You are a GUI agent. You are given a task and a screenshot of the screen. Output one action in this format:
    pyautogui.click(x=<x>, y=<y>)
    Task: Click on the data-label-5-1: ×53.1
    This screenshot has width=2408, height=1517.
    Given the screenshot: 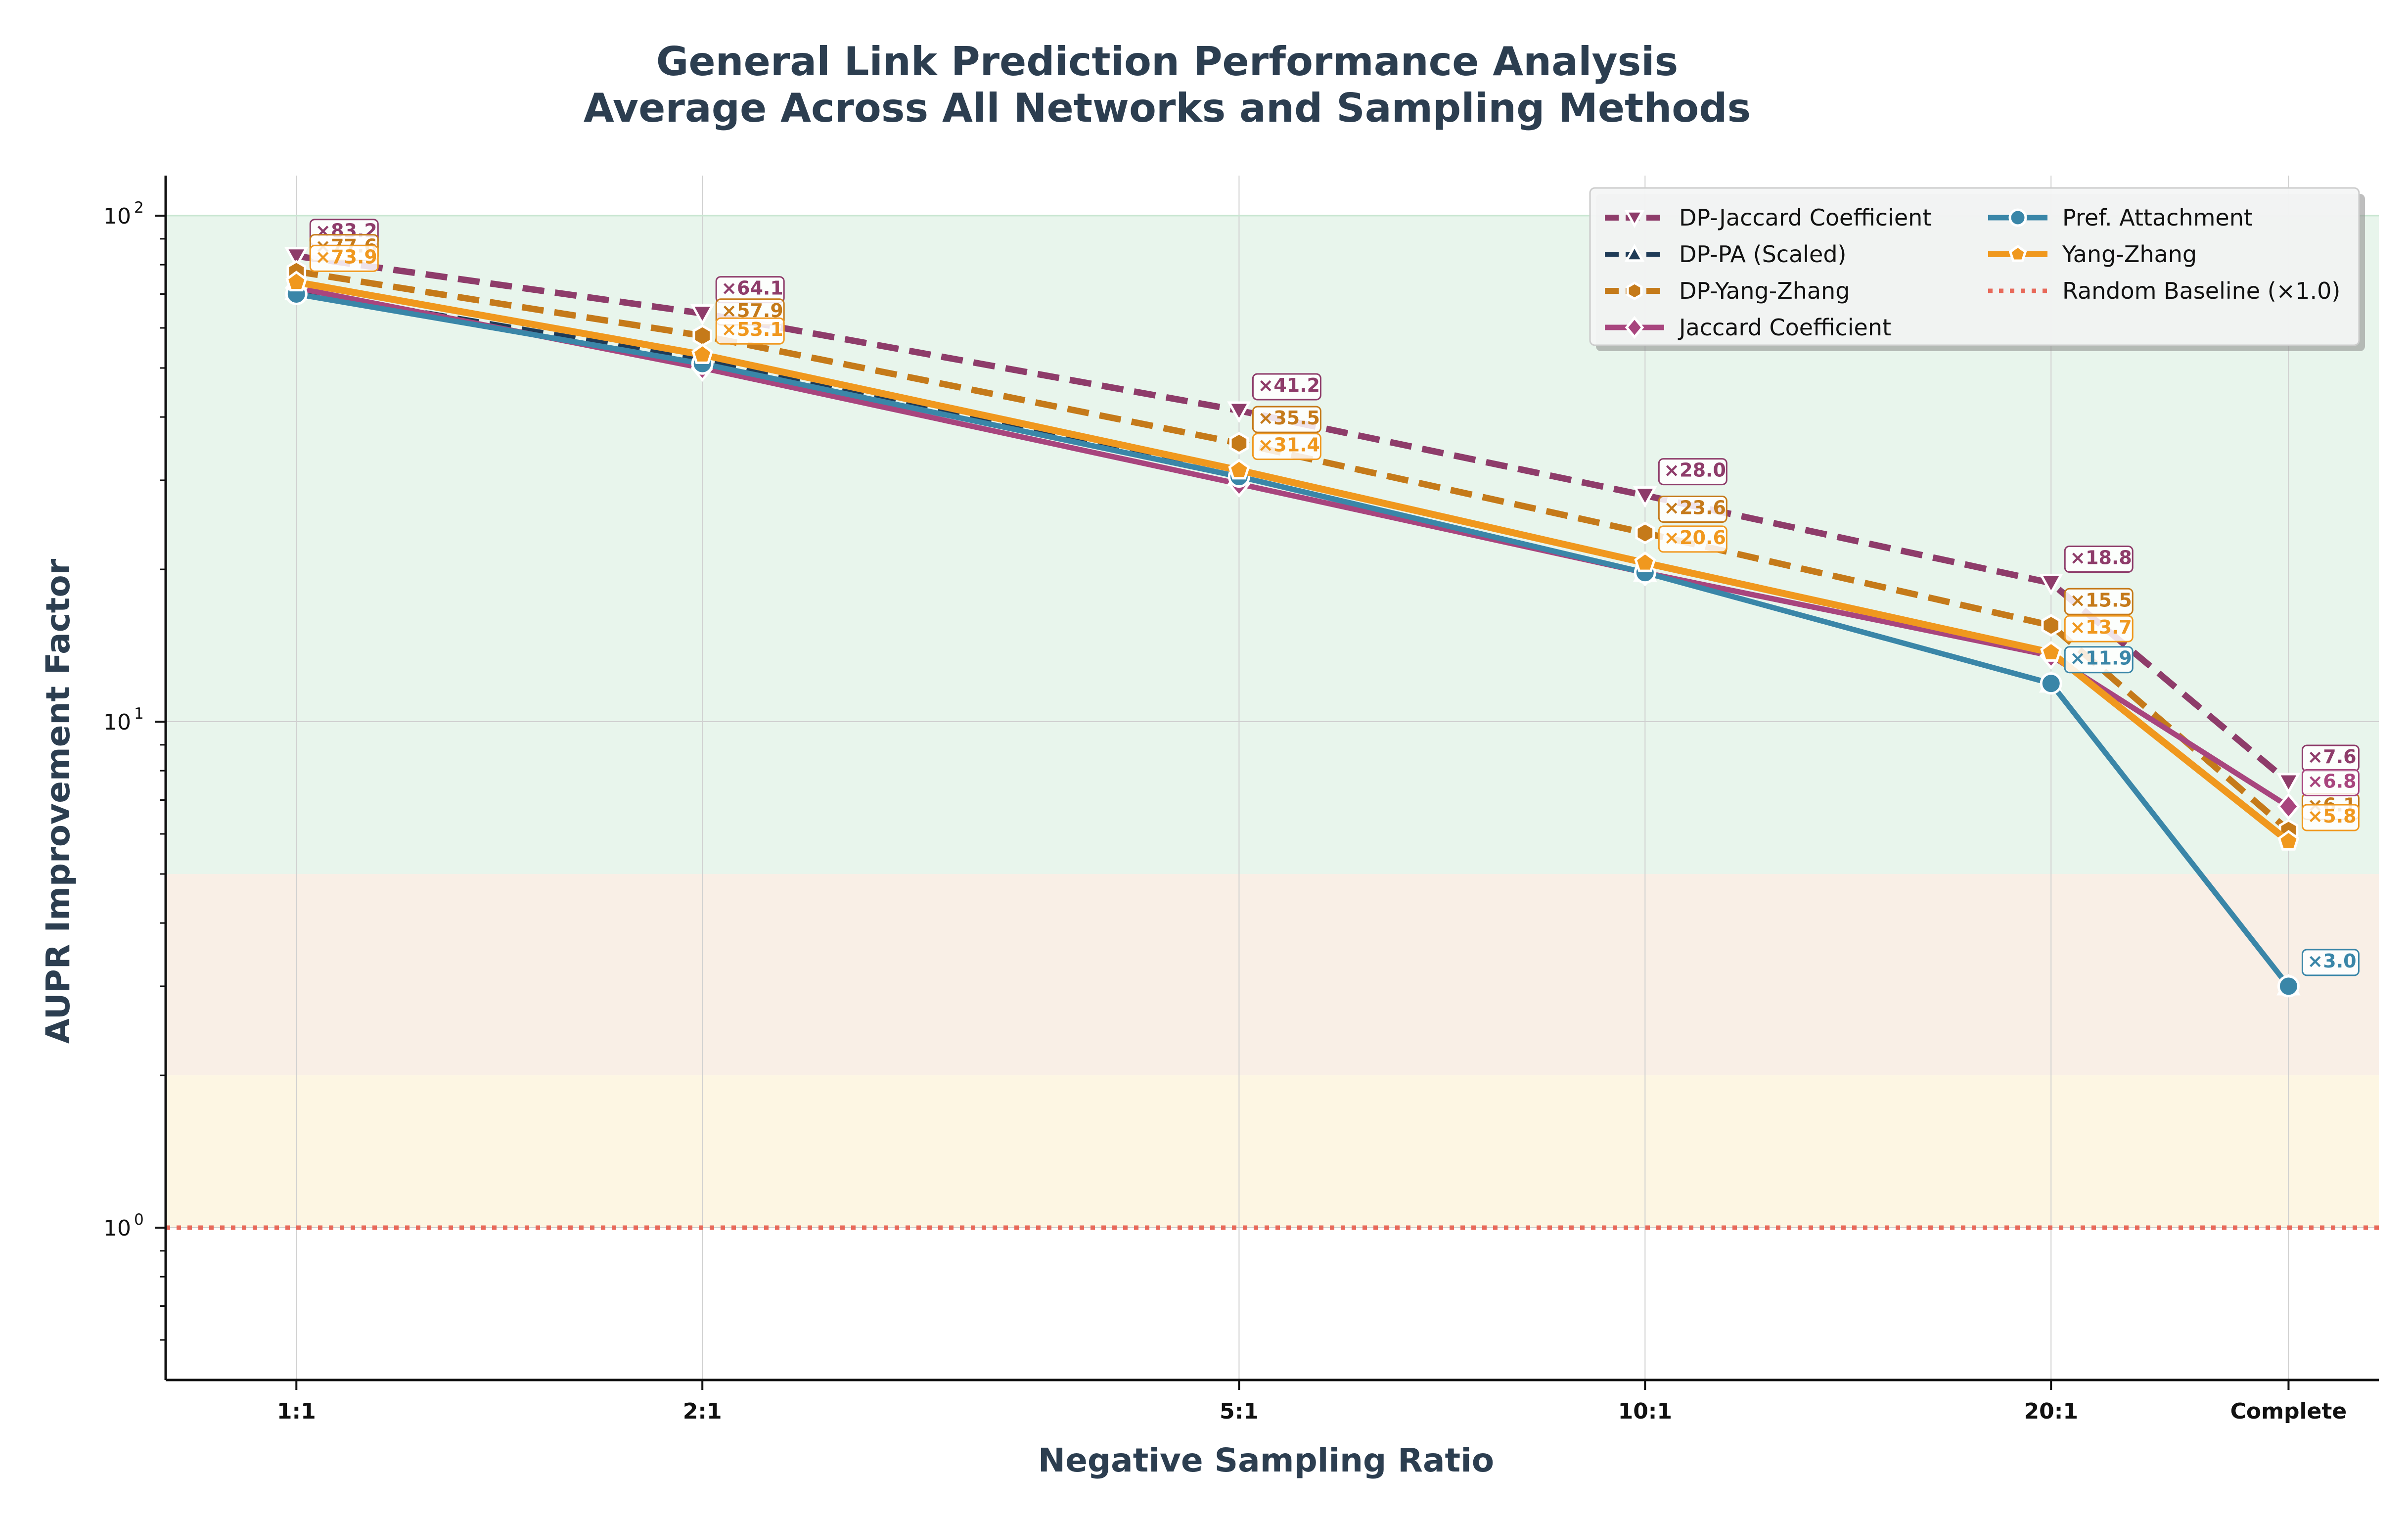 What is the action you would take?
    pyautogui.click(x=752, y=329)
    